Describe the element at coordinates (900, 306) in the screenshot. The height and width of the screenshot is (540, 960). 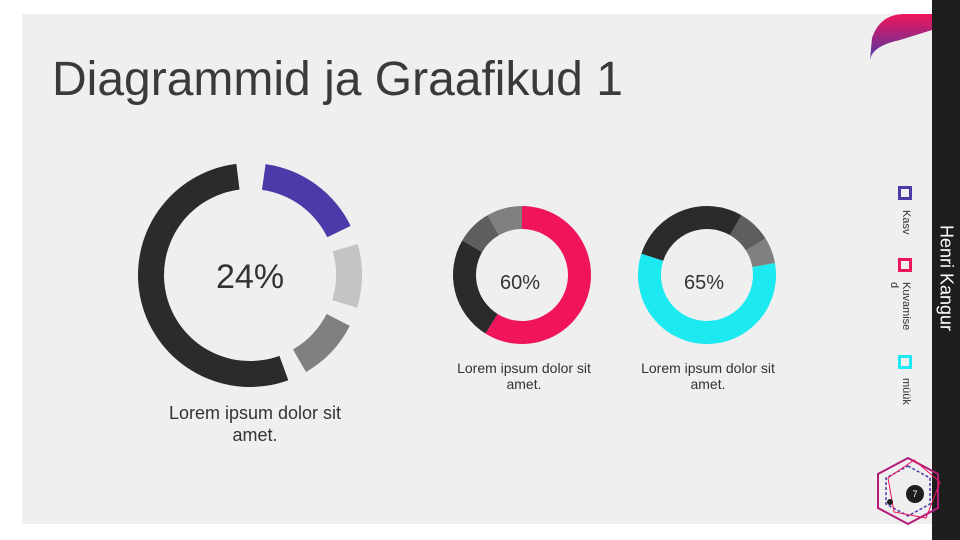
I see `legend-label-kuvamised: Kuvamise d` at that location.